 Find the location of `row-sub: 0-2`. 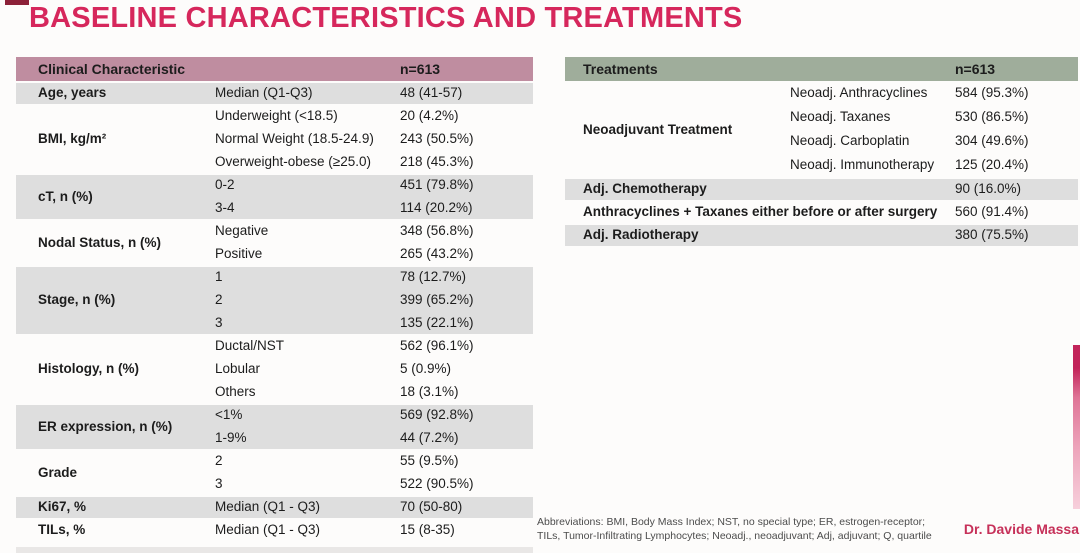

row-sub: 0-2 is located at coordinates (225, 184).